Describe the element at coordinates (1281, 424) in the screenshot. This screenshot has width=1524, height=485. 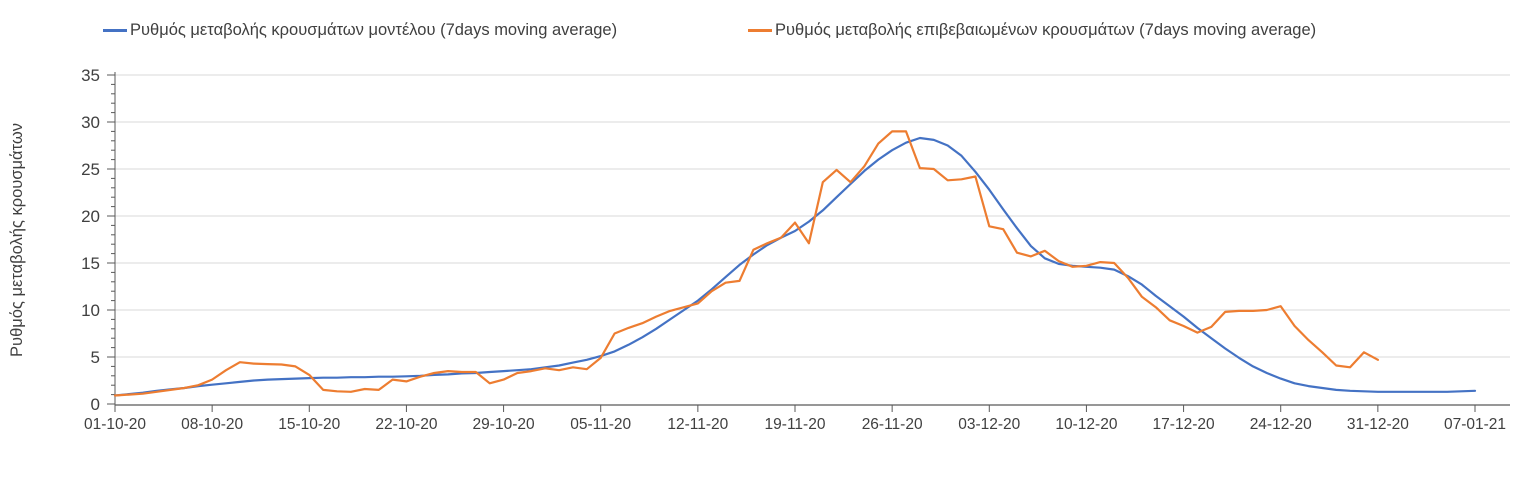
I see `x-tick-label: 24-12-20` at that location.